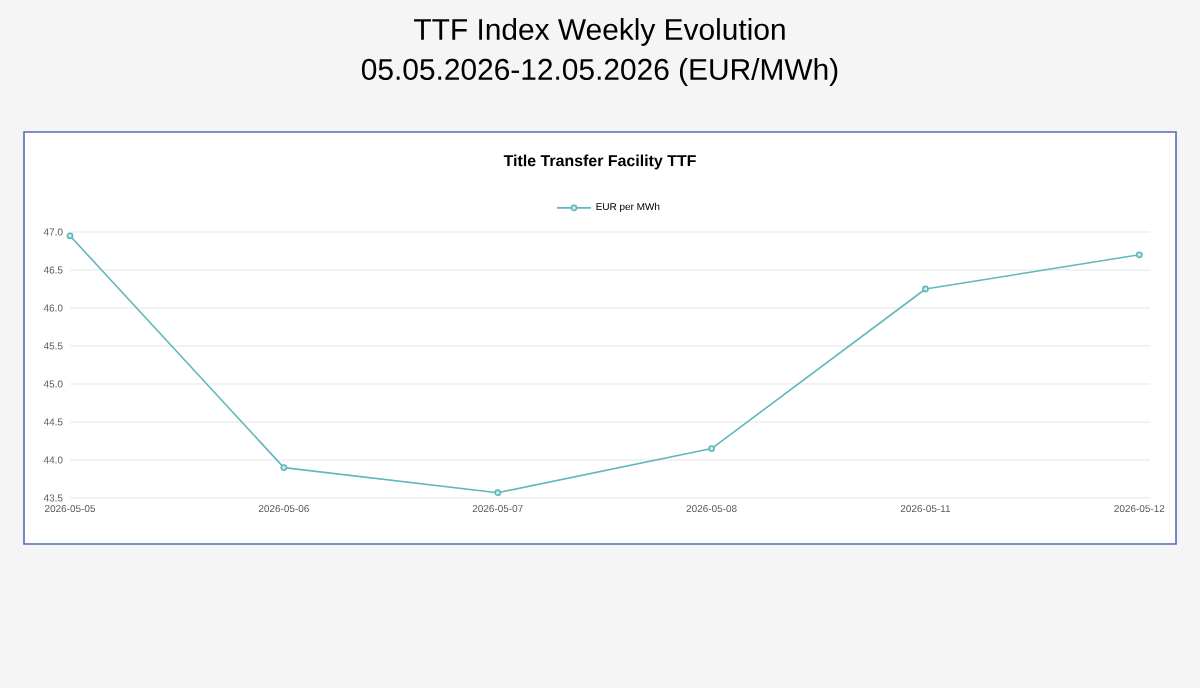 The height and width of the screenshot is (688, 1200). What do you see at coordinates (599, 32) in the screenshot?
I see `chart-title: TTF Index Weekly Evolution` at bounding box center [599, 32].